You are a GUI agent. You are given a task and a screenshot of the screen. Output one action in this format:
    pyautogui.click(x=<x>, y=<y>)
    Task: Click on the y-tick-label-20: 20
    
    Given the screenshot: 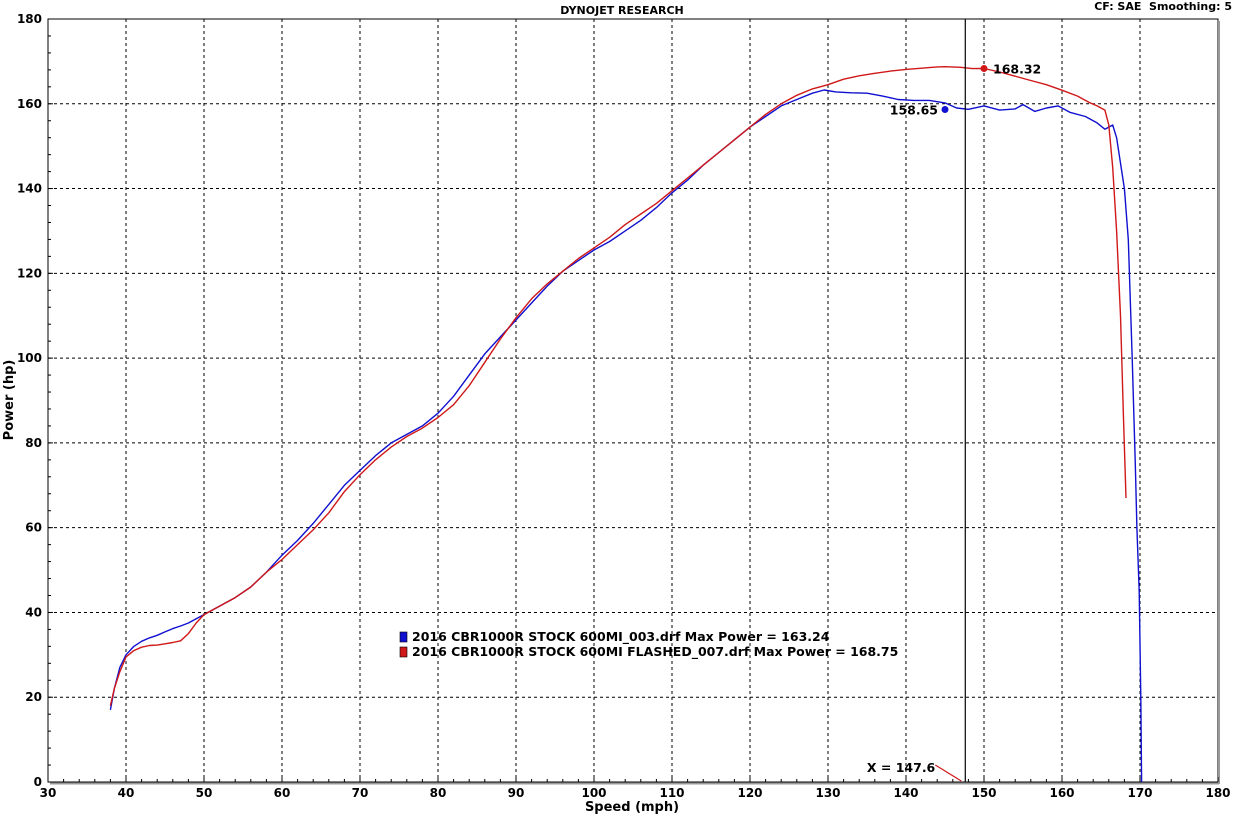 What is the action you would take?
    pyautogui.click(x=33, y=697)
    